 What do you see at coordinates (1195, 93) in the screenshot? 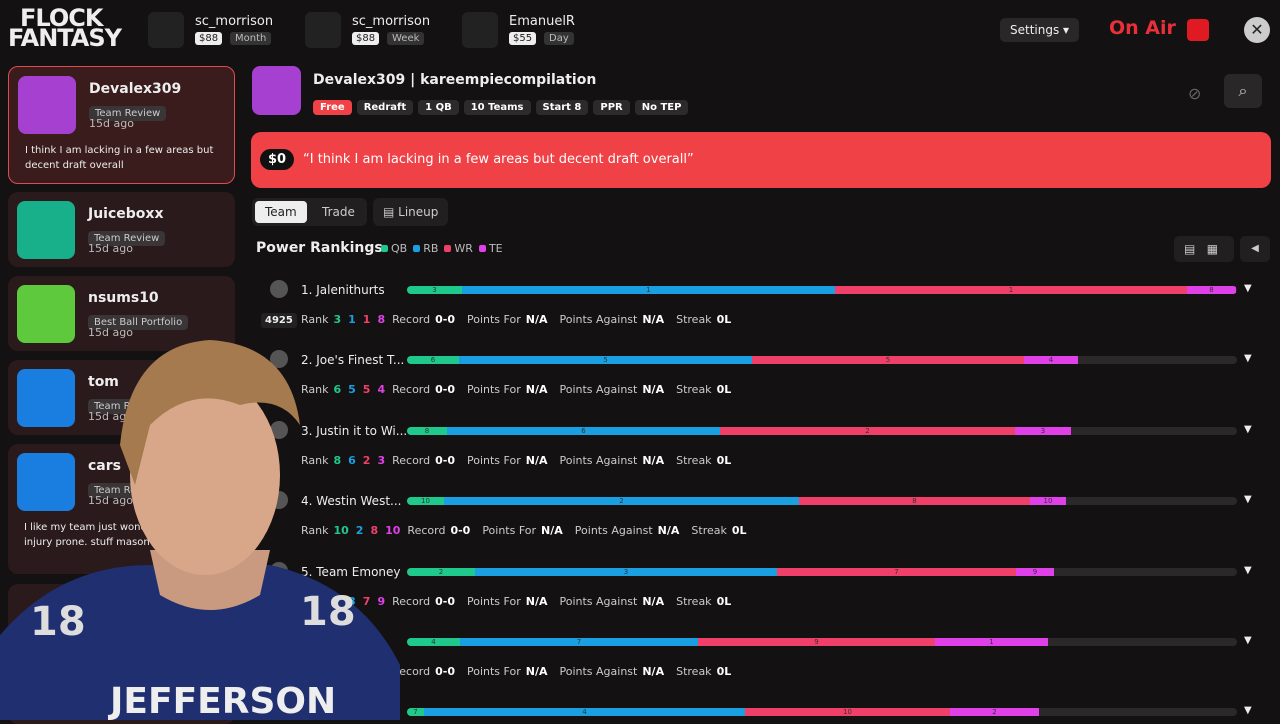
I see `hide-icon: ⊘` at bounding box center [1195, 93].